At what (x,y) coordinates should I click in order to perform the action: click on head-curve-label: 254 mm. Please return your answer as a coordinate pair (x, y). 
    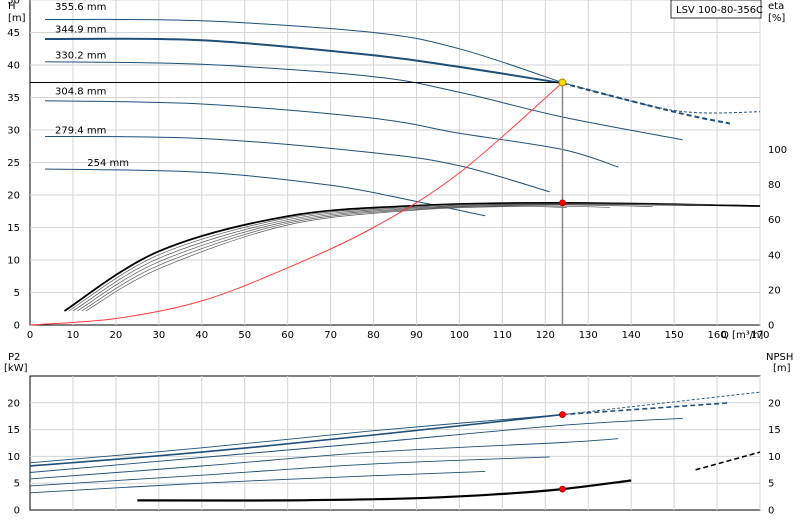
    Looking at the image, I should click on (108, 163).